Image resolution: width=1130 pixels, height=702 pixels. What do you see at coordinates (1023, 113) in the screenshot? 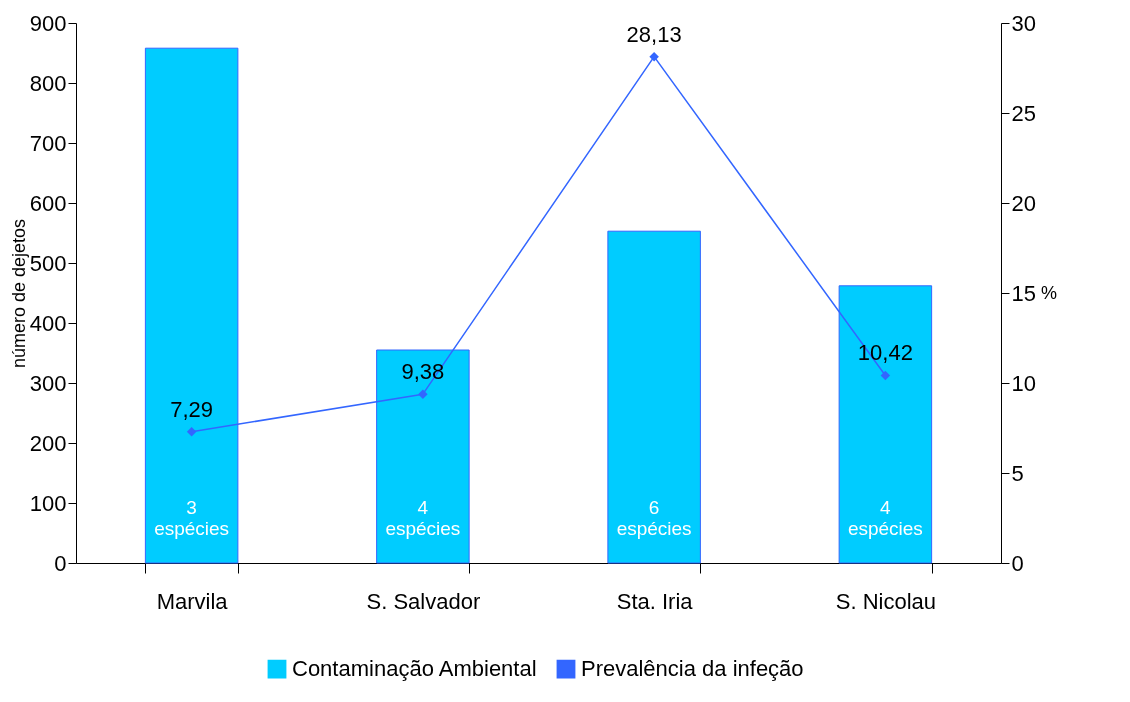
I see `y2-tick-label: 25` at bounding box center [1023, 113].